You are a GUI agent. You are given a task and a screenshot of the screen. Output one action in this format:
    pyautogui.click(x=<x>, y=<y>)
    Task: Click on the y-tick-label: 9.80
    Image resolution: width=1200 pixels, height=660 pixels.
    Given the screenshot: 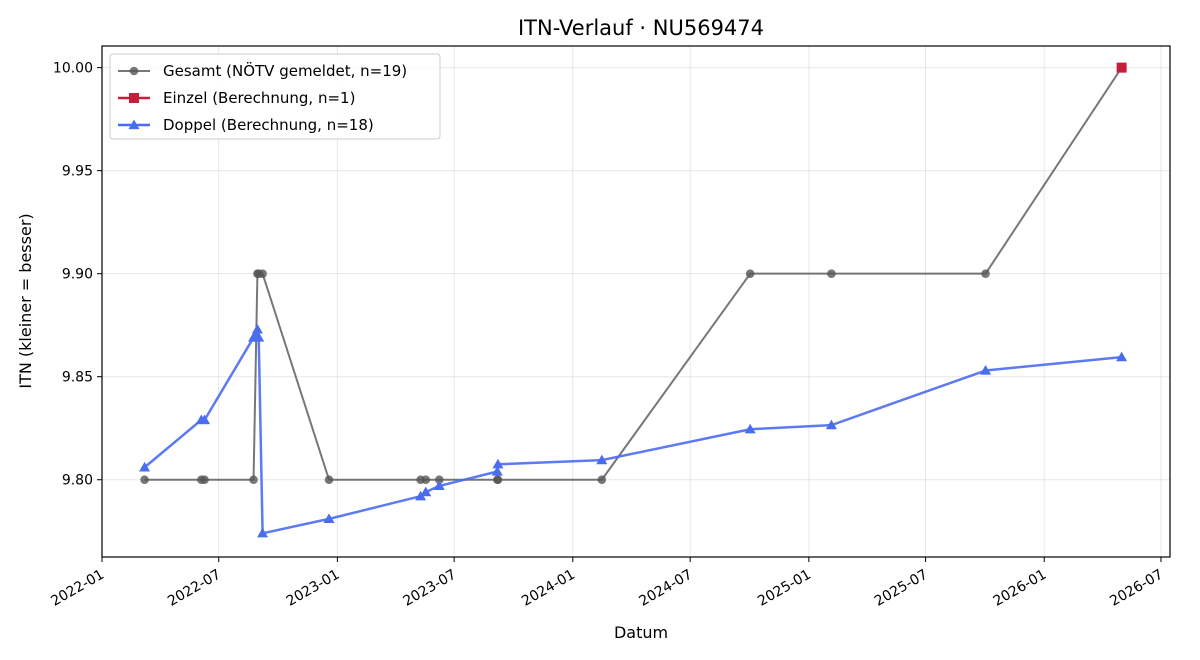 What is the action you would take?
    pyautogui.click(x=77, y=481)
    